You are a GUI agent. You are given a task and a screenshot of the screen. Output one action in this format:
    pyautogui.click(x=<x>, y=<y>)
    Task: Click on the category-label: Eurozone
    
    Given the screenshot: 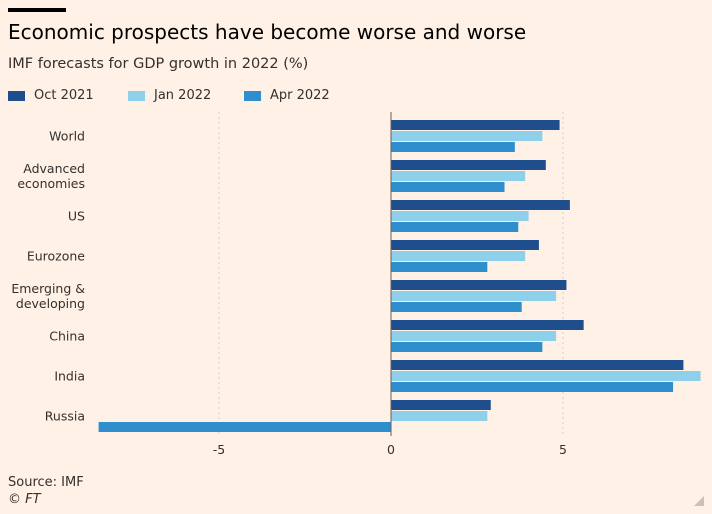 What is the action you would take?
    pyautogui.click(x=56, y=256)
    